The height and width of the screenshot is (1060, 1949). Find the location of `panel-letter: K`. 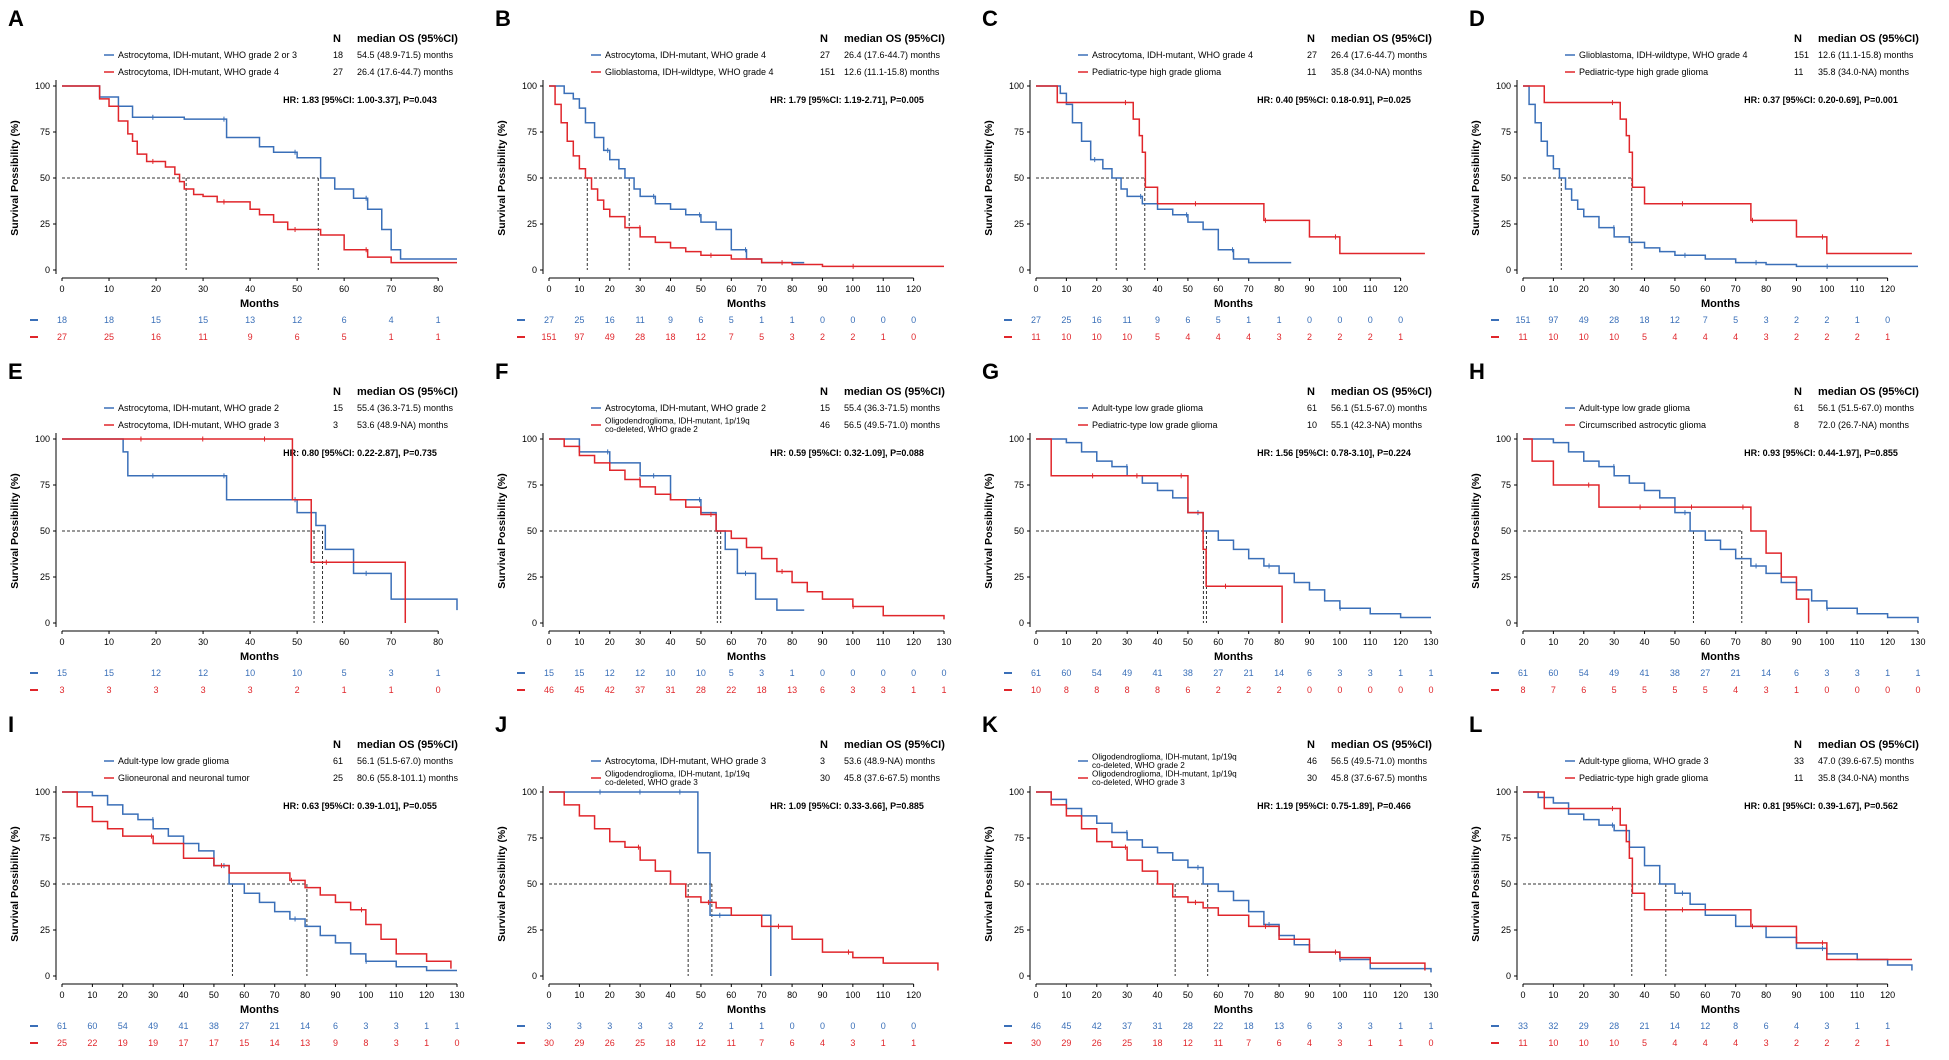

panel-letter: K is located at coordinates (990, 724).